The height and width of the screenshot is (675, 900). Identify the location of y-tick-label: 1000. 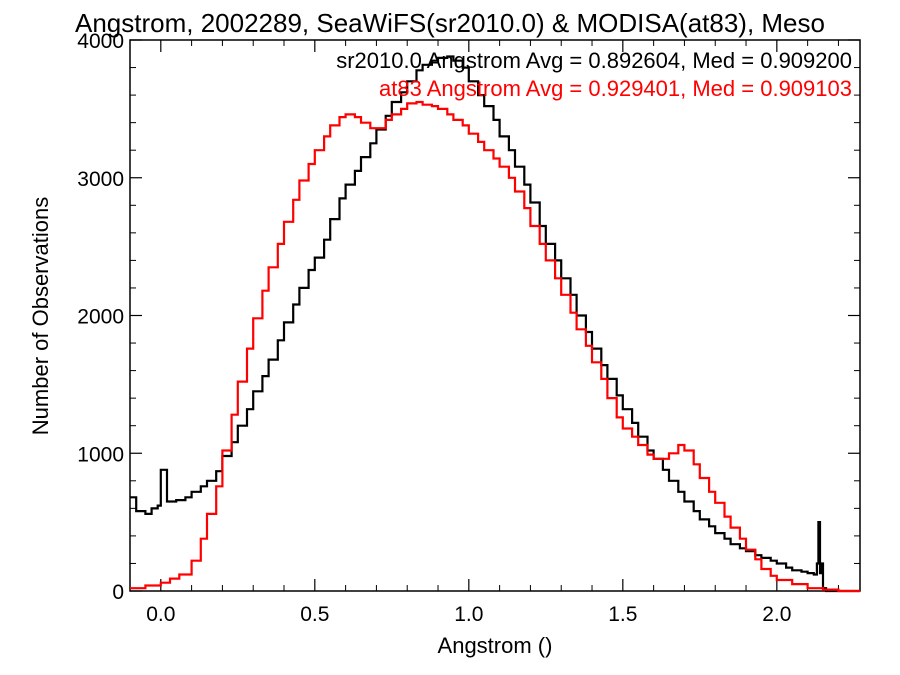
(100, 454).